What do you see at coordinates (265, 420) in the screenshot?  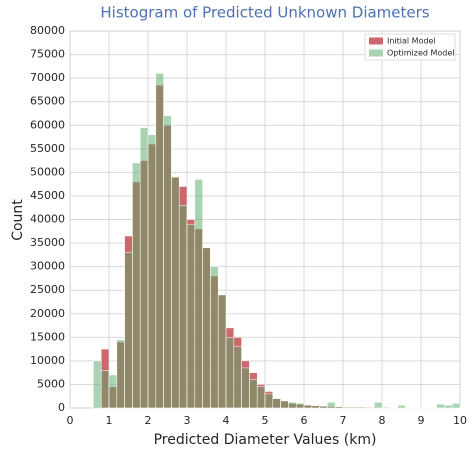 I see `x-tick-label: 5` at bounding box center [265, 420].